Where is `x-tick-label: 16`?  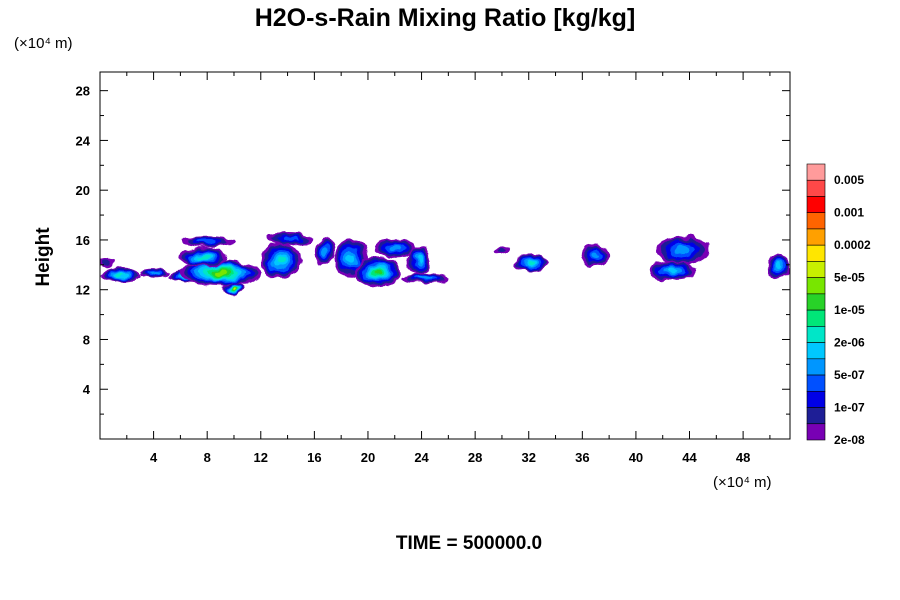
x-tick-label: 16 is located at coordinates (314, 457).